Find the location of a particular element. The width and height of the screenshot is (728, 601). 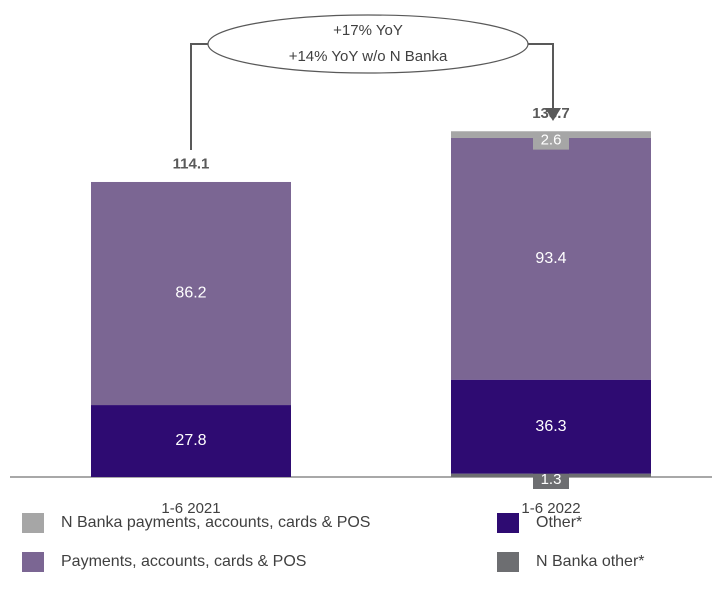

x-tick-label: 1-6 2022 is located at coordinates (550, 508).